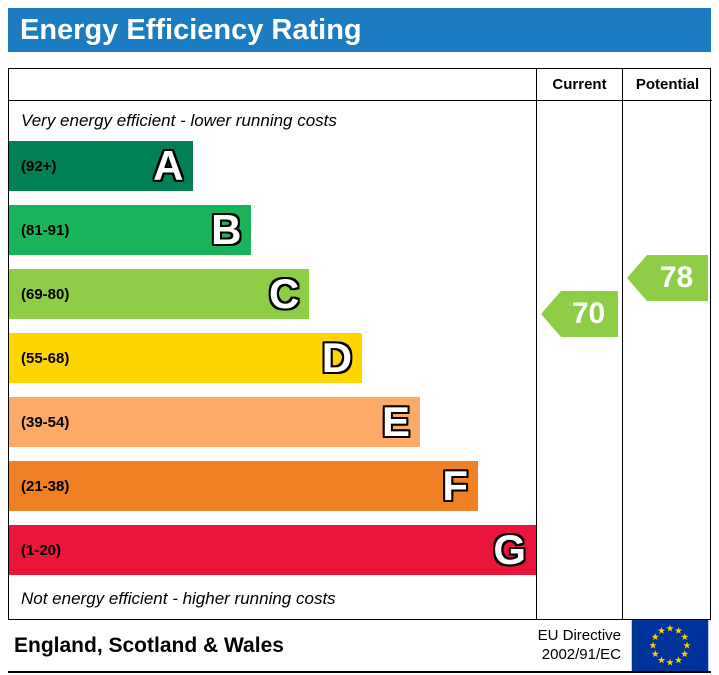  I want to click on band-range-label: (92+), so click(39, 166).